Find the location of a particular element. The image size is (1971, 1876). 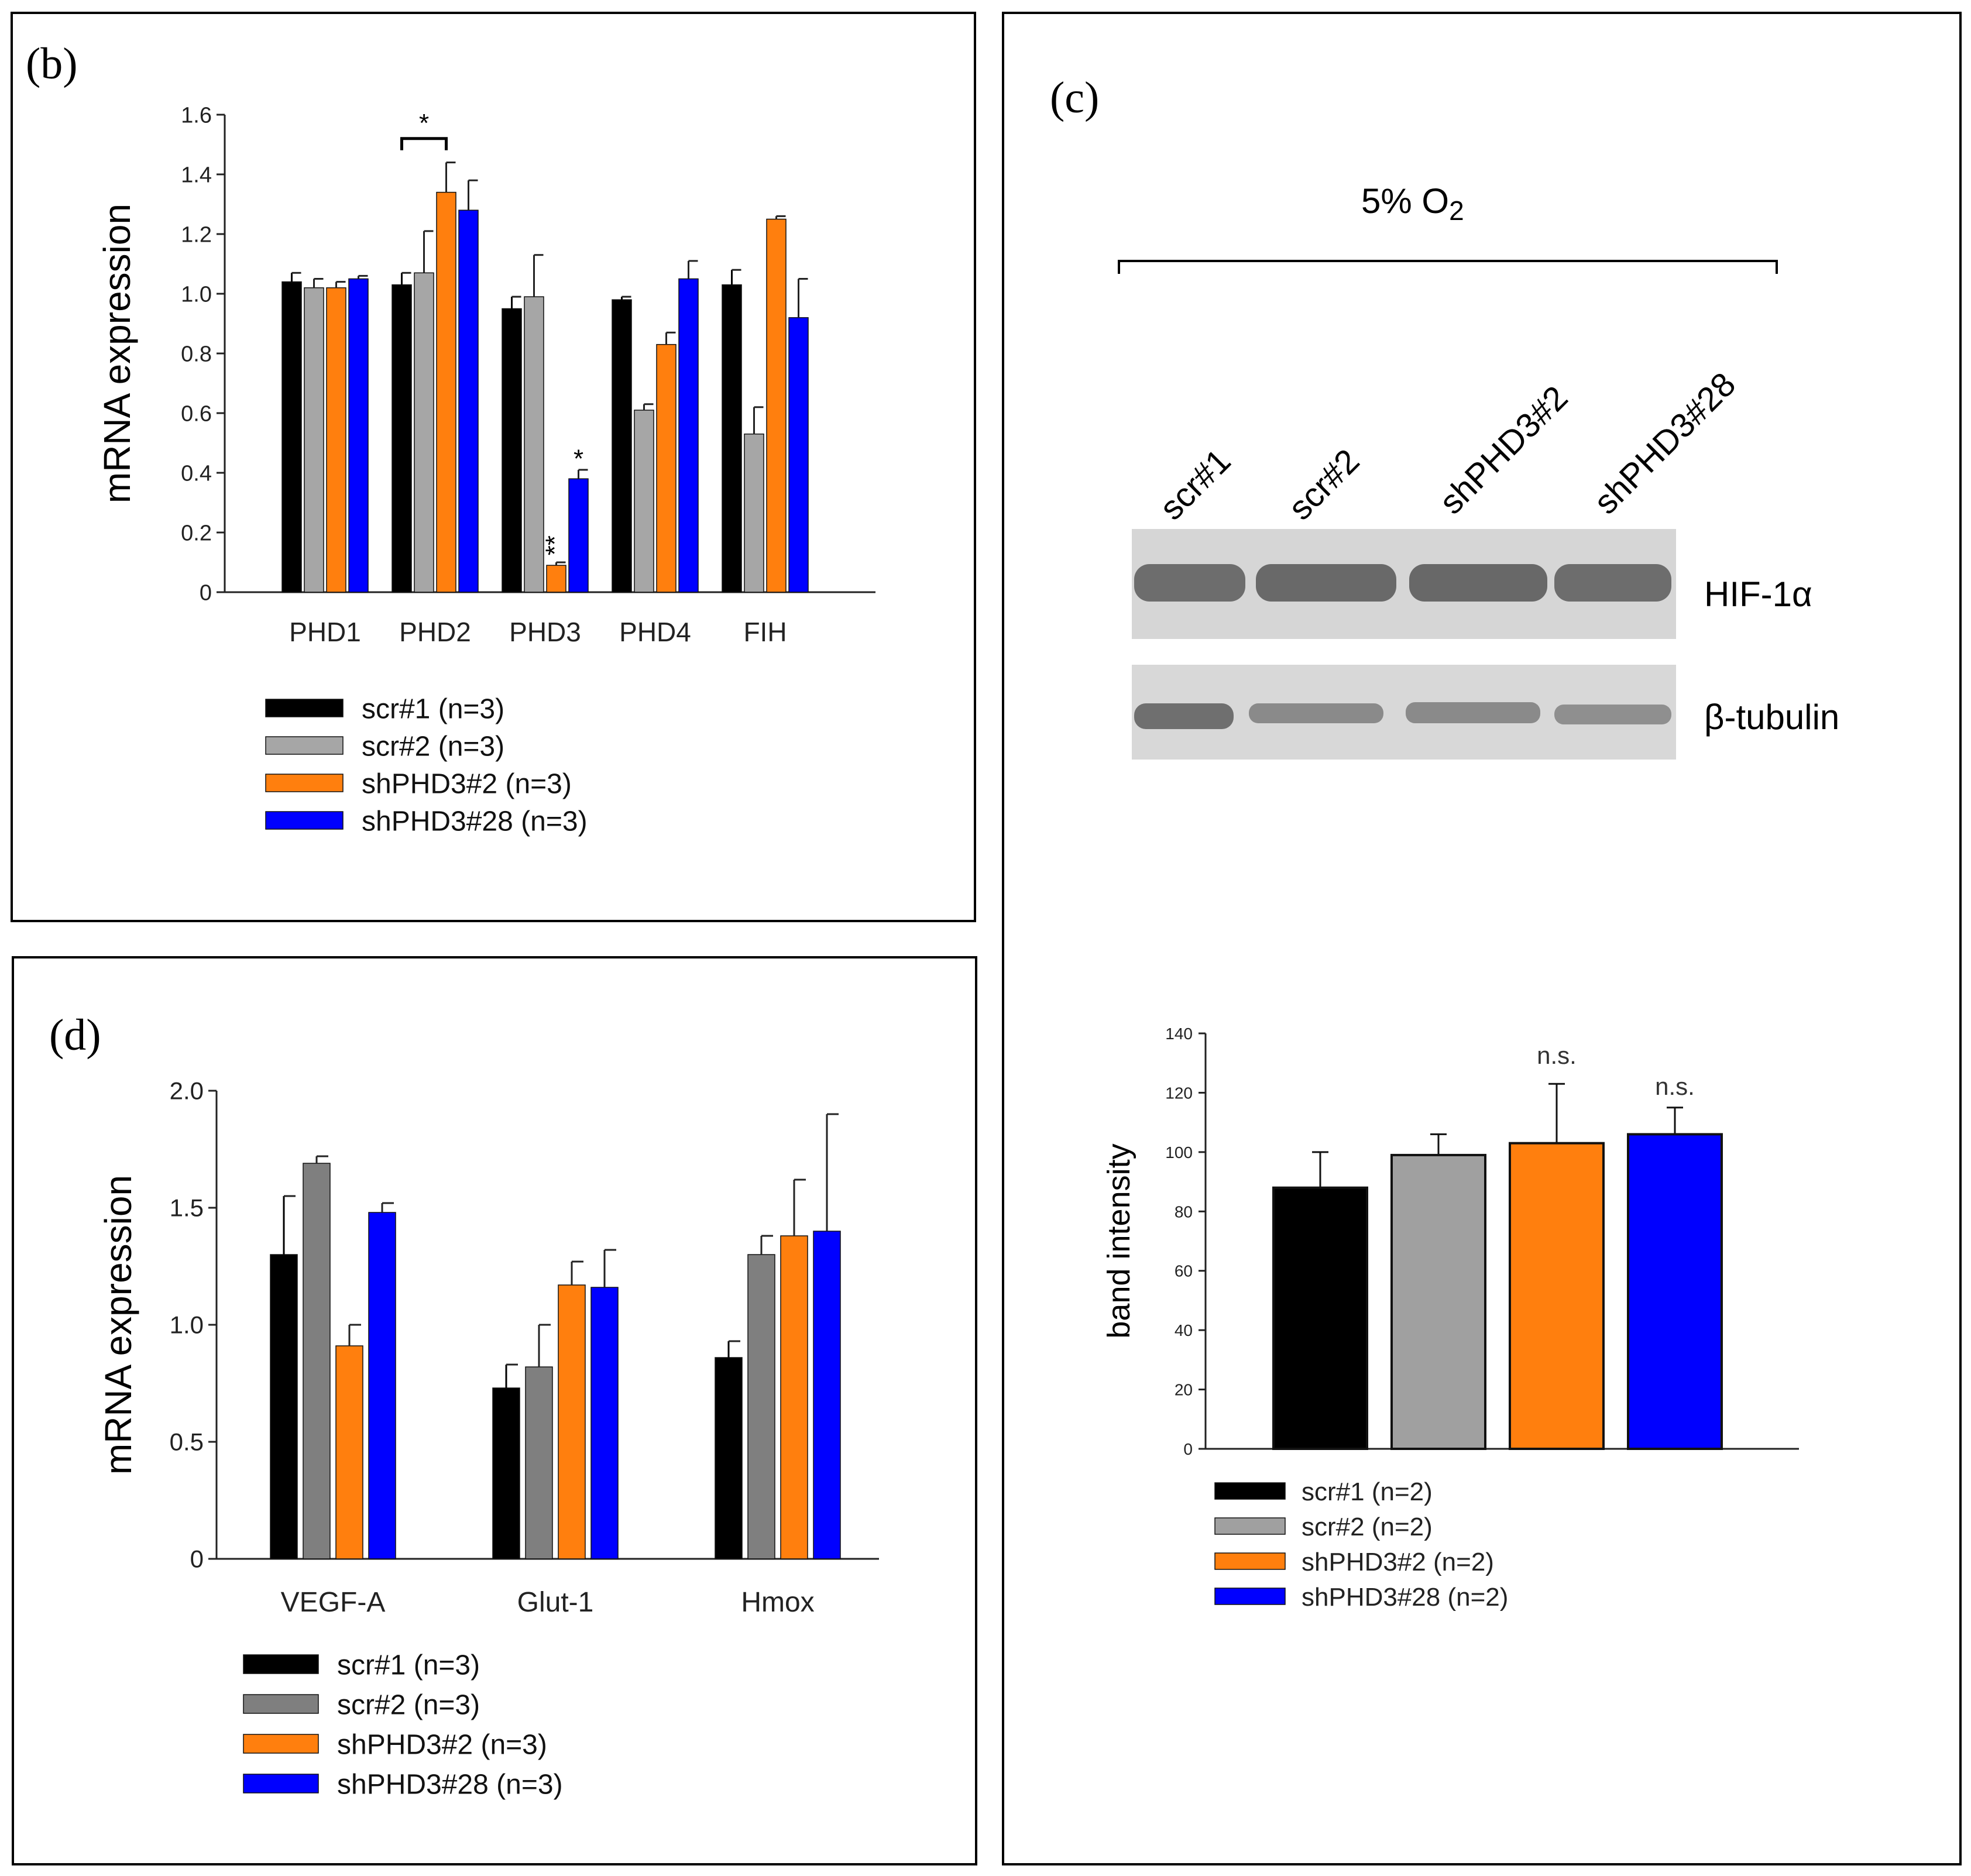

y-tick-label-b-1: 0.2 is located at coordinates (196, 533).